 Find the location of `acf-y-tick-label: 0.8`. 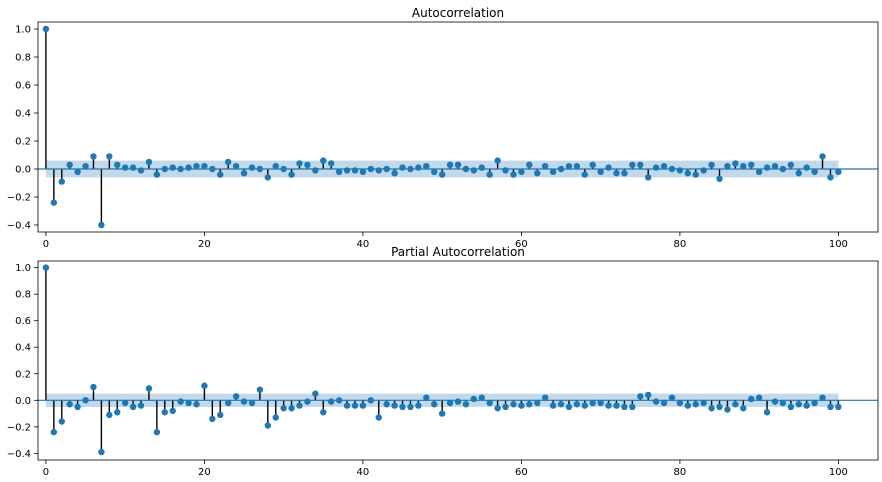

acf-y-tick-label: 0.8 is located at coordinates (23, 58).